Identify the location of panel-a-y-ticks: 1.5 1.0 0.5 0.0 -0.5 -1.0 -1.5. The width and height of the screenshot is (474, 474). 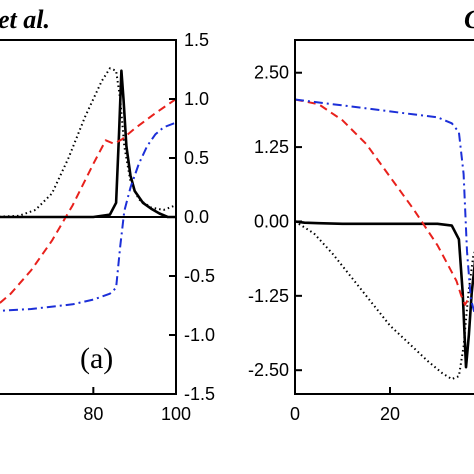
(192, 217).